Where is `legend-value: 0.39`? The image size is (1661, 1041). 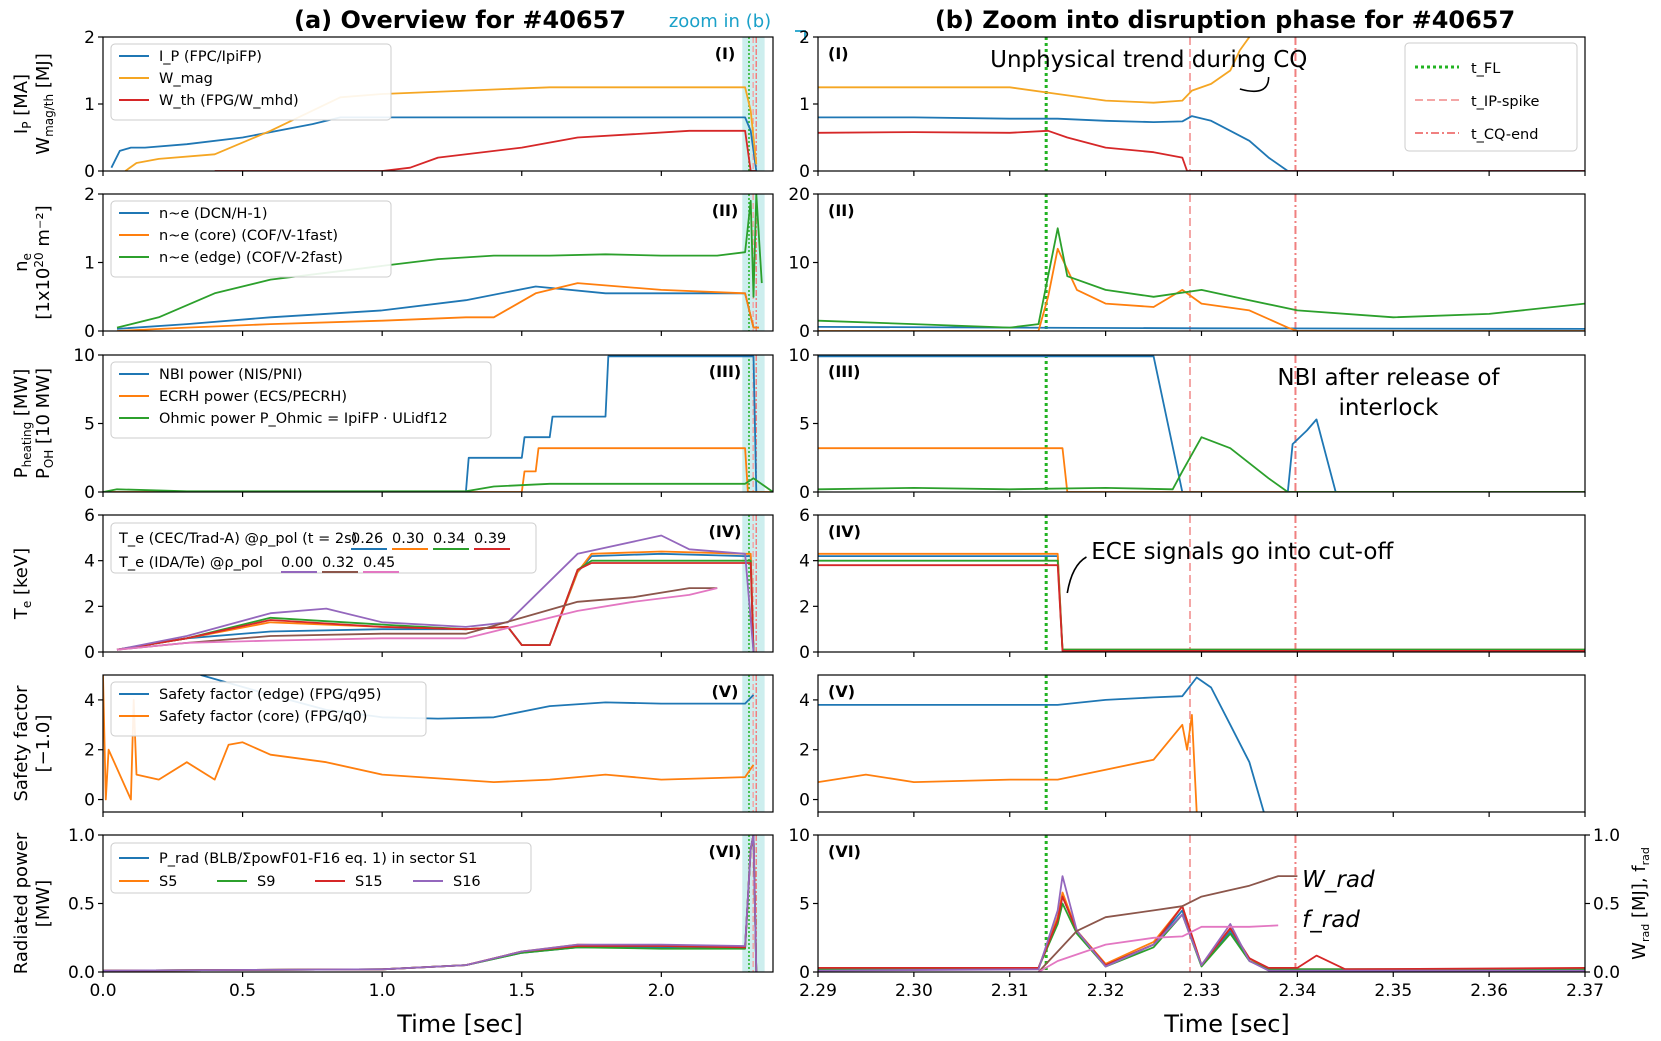
legend-value: 0.39 is located at coordinates (490, 539).